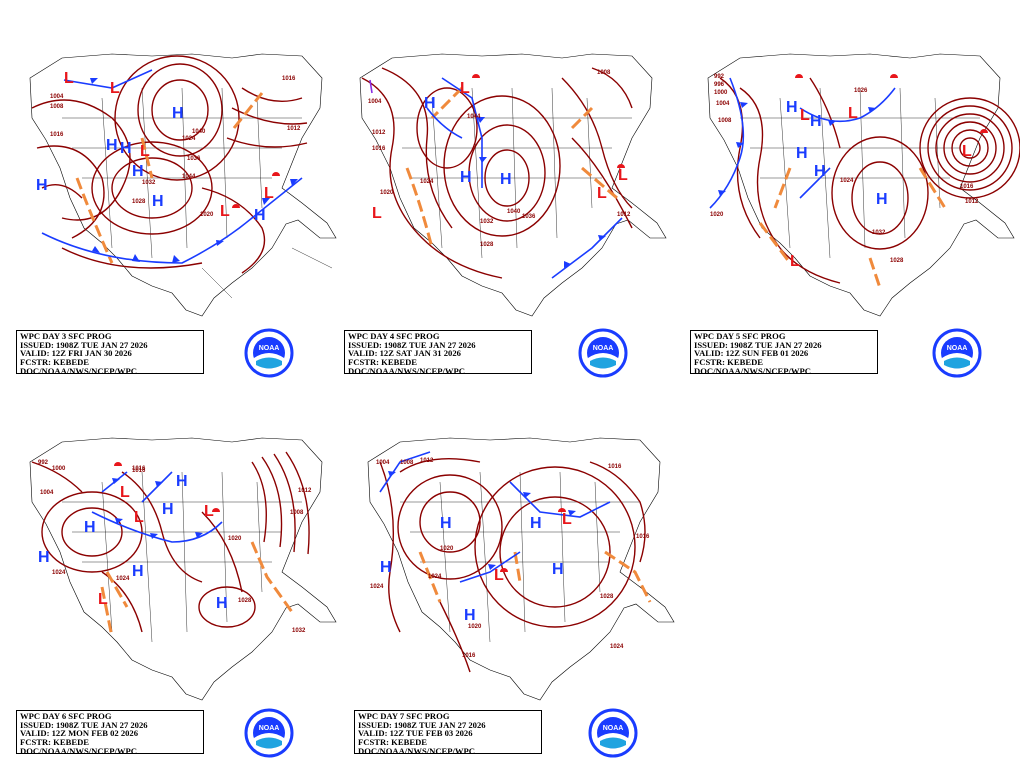  Describe the element at coordinates (752, 371) in the screenshot. I see `caption-agency: DOC/NOAA/NWS/NCEP/WPC` at that location.